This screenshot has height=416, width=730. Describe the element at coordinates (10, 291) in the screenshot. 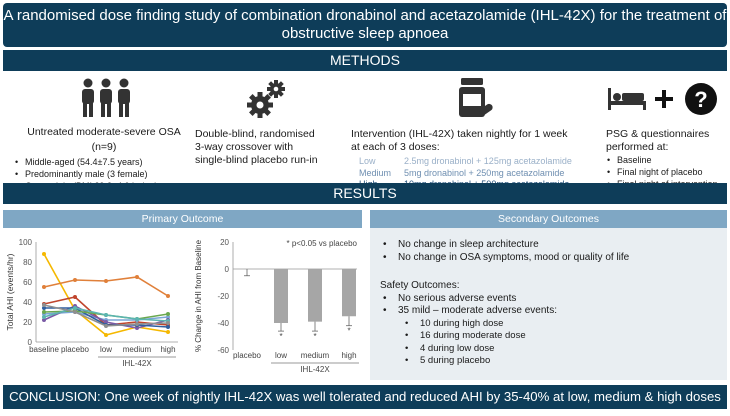

I see `y-axis-title: Total AHI (events/hr)` at that location.